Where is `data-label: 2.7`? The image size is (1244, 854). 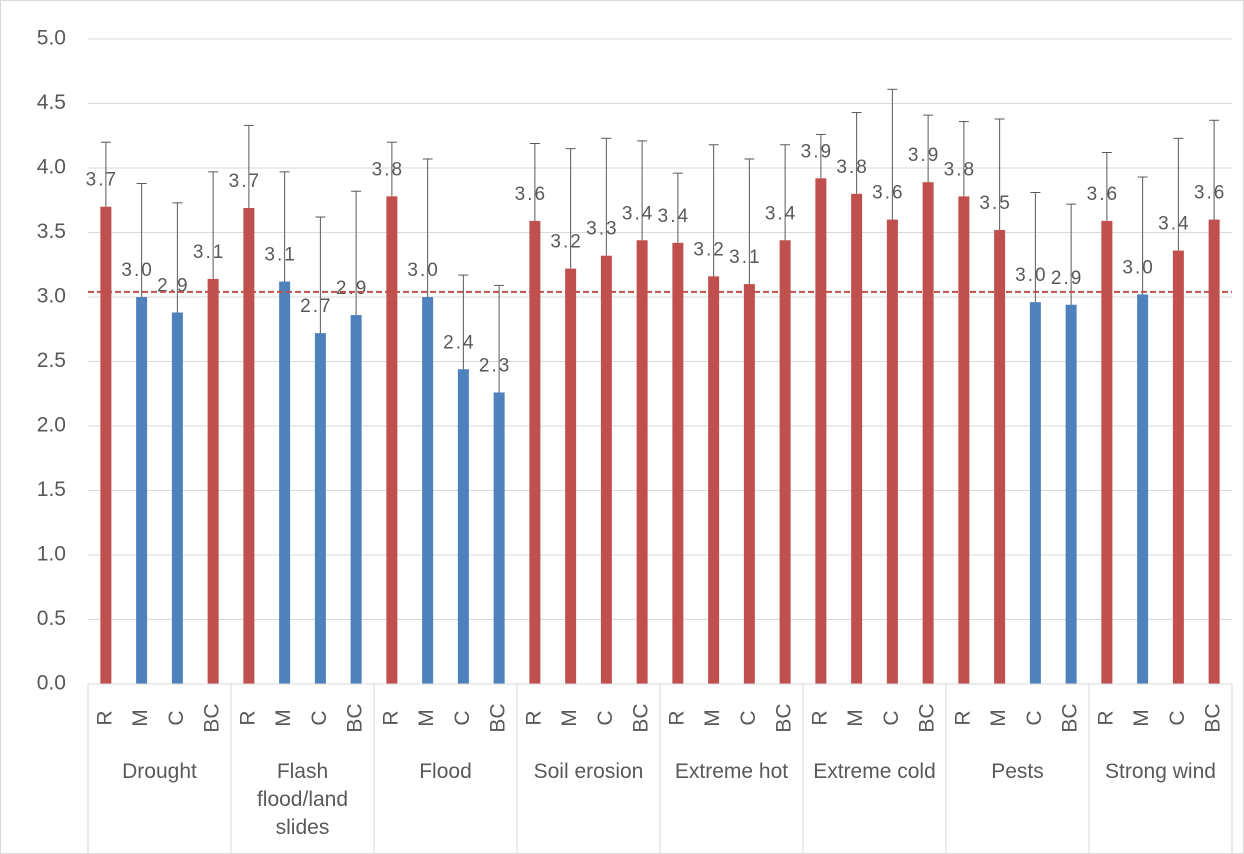 data-label: 2.7 is located at coordinates (316, 306).